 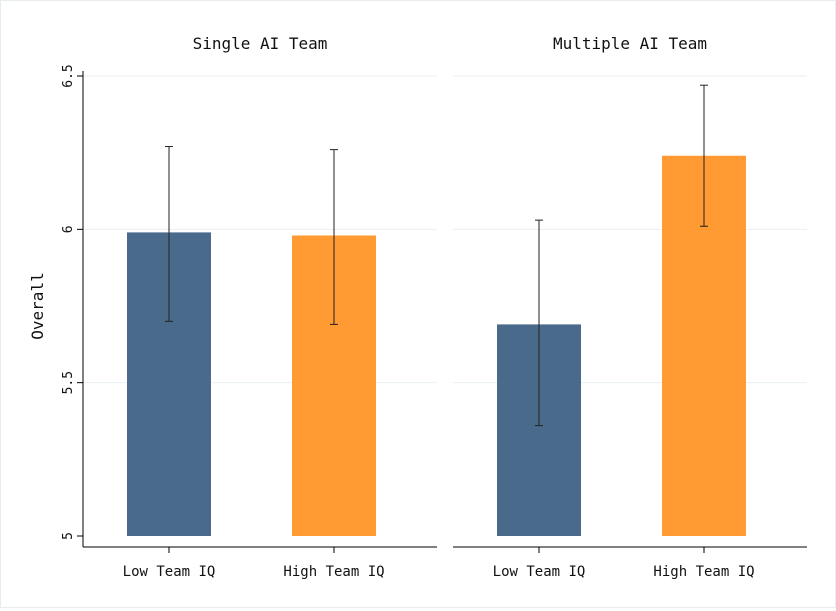 What do you see at coordinates (68, 229) in the screenshot?
I see `y-tick-label: 6` at bounding box center [68, 229].